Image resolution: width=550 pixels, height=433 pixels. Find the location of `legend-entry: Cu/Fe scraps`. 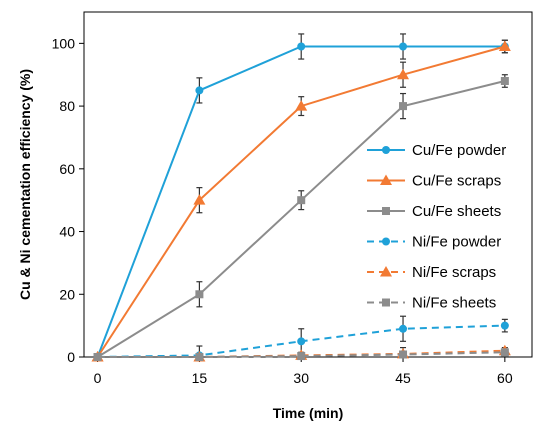

legend-entry: Cu/Fe scraps is located at coordinates (434, 181).